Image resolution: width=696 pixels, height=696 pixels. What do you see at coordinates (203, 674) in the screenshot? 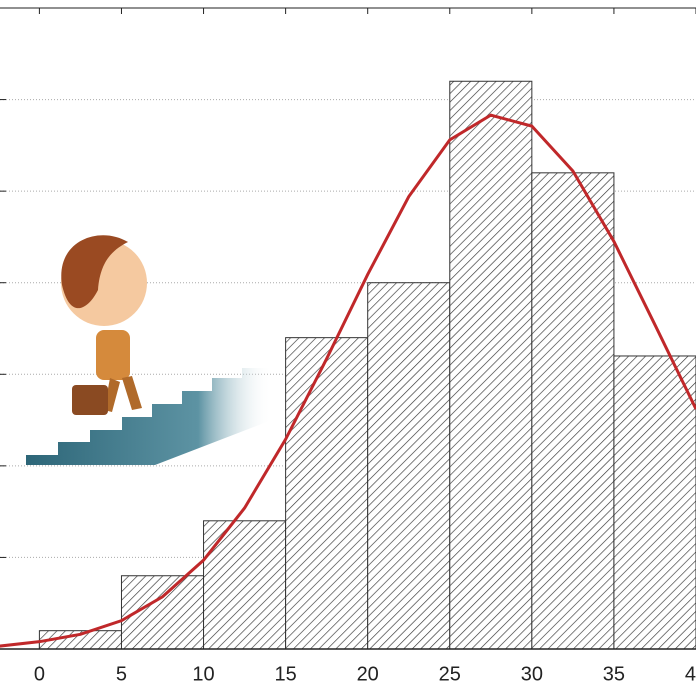
I see `x-tick-label: 10` at bounding box center [203, 674].